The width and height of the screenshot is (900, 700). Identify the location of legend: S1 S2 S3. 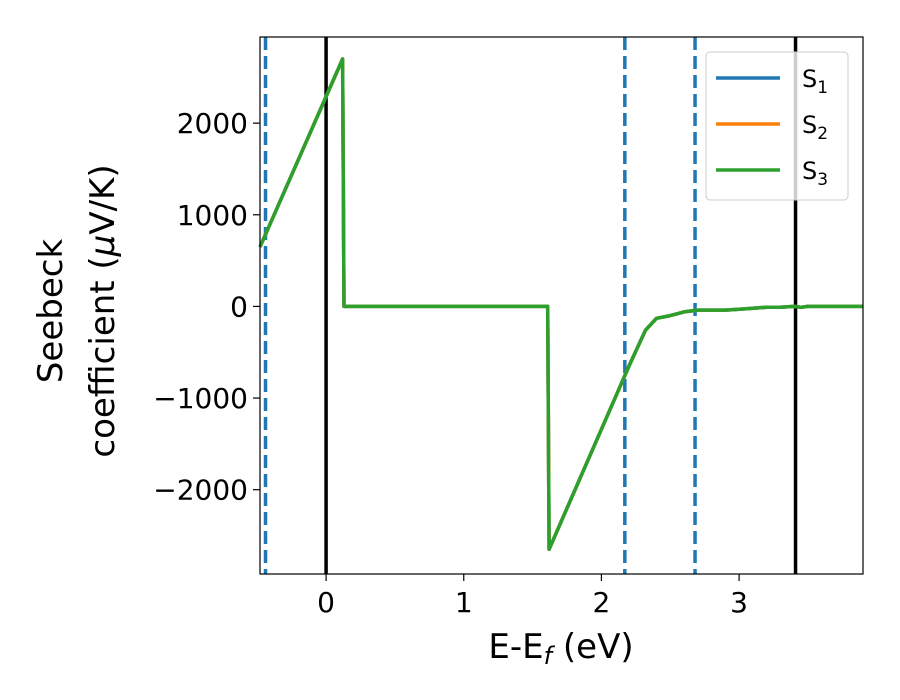
(777, 126).